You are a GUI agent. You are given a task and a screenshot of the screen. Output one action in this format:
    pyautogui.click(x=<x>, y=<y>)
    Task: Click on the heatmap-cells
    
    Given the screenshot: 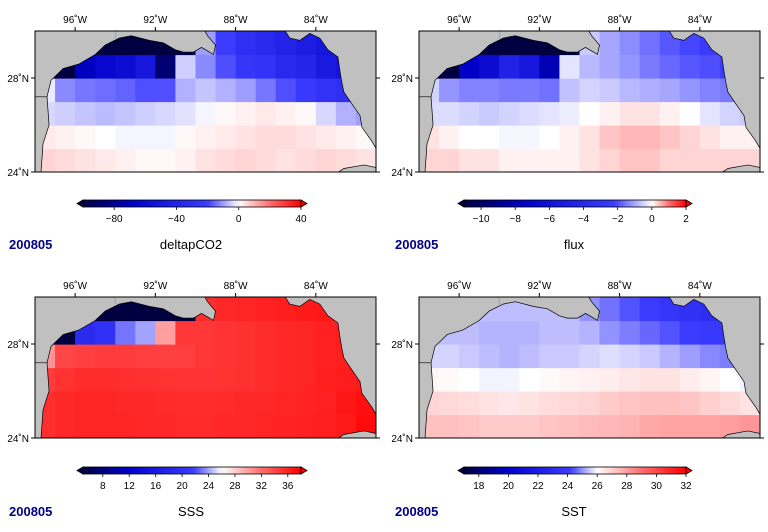 What is the action you would take?
    pyautogui.click(x=205, y=367)
    